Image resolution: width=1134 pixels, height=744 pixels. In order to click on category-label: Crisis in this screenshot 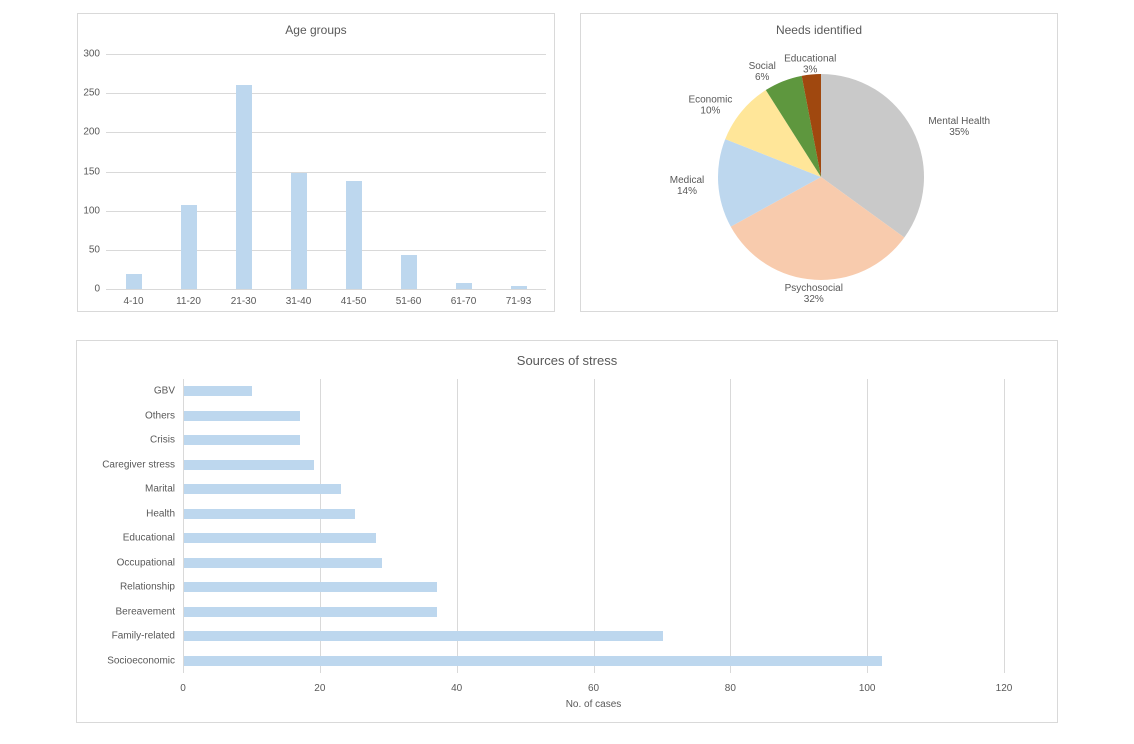, I will do `click(162, 440)`.